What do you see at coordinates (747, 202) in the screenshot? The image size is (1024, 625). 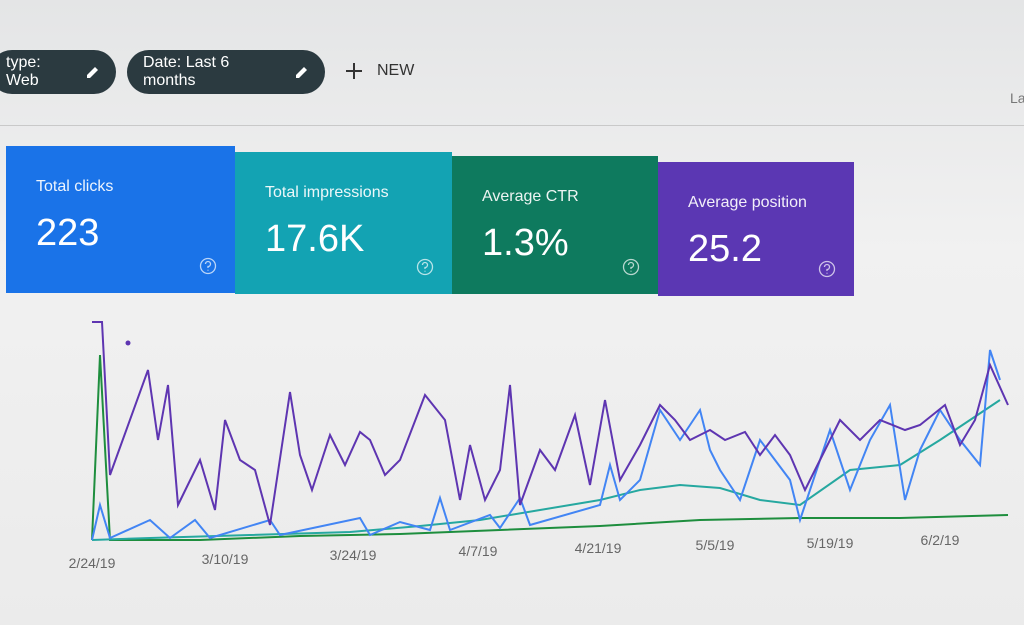 I see `metric-label: Average position` at bounding box center [747, 202].